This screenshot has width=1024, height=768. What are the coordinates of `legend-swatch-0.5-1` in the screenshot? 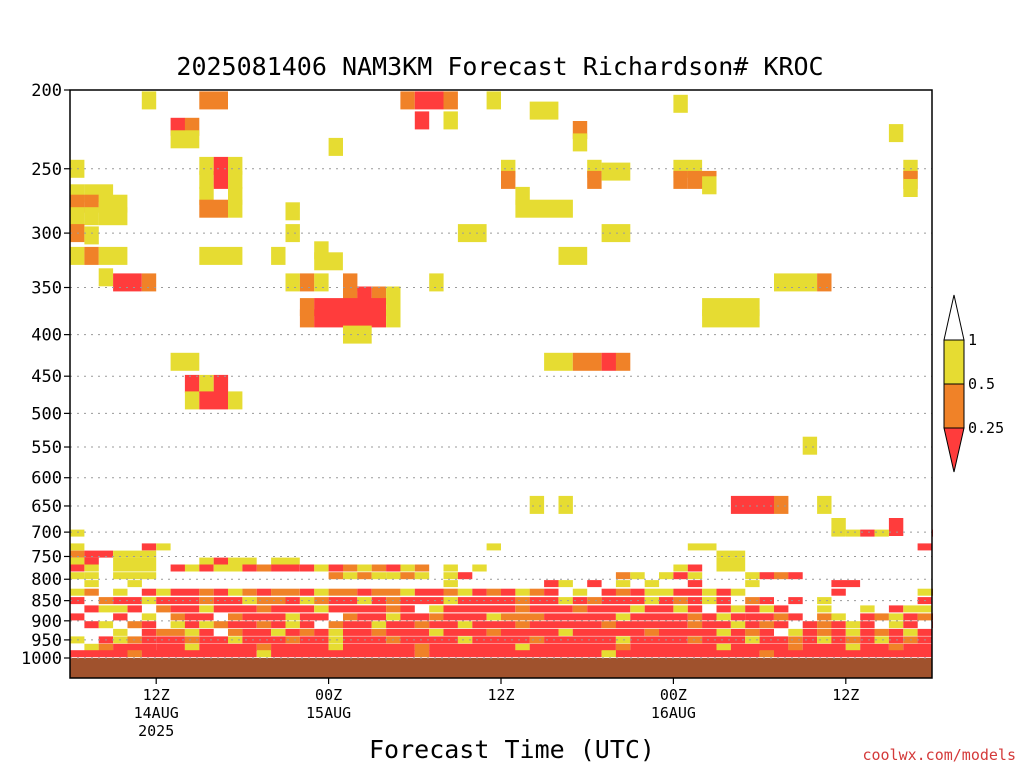 It's located at (954, 362).